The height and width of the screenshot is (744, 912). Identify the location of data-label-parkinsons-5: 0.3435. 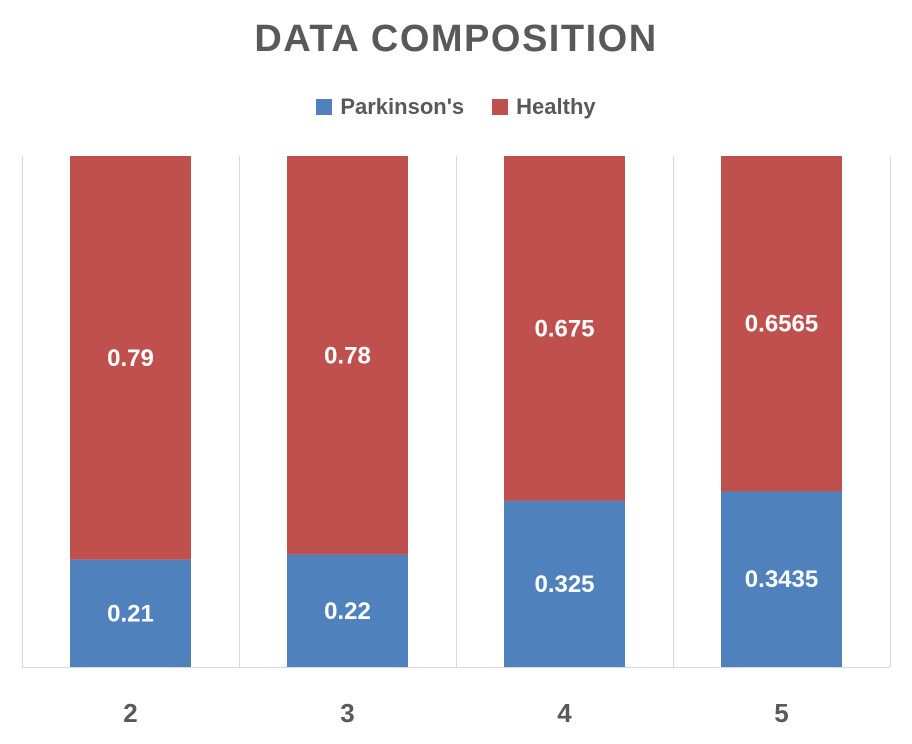
(781, 579).